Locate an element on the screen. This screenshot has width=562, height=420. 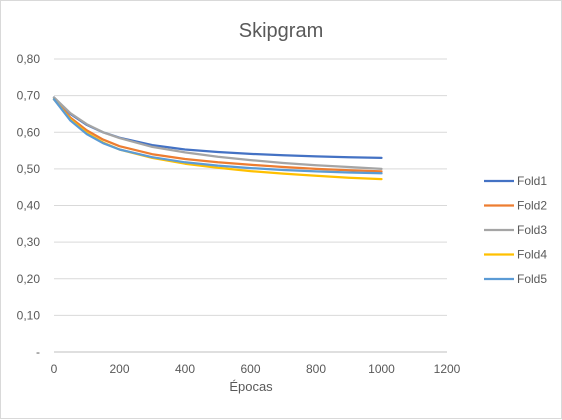
y-tick-label: 0,80 is located at coordinates (29, 59).